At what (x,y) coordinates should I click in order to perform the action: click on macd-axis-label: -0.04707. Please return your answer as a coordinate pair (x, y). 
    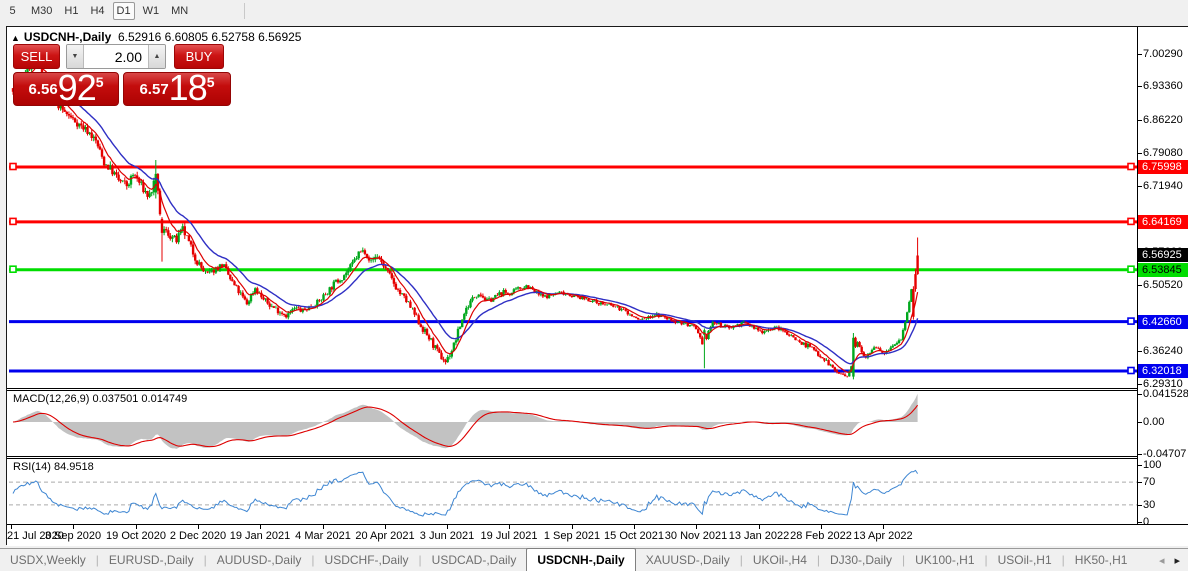
    Looking at the image, I should click on (1162, 454).